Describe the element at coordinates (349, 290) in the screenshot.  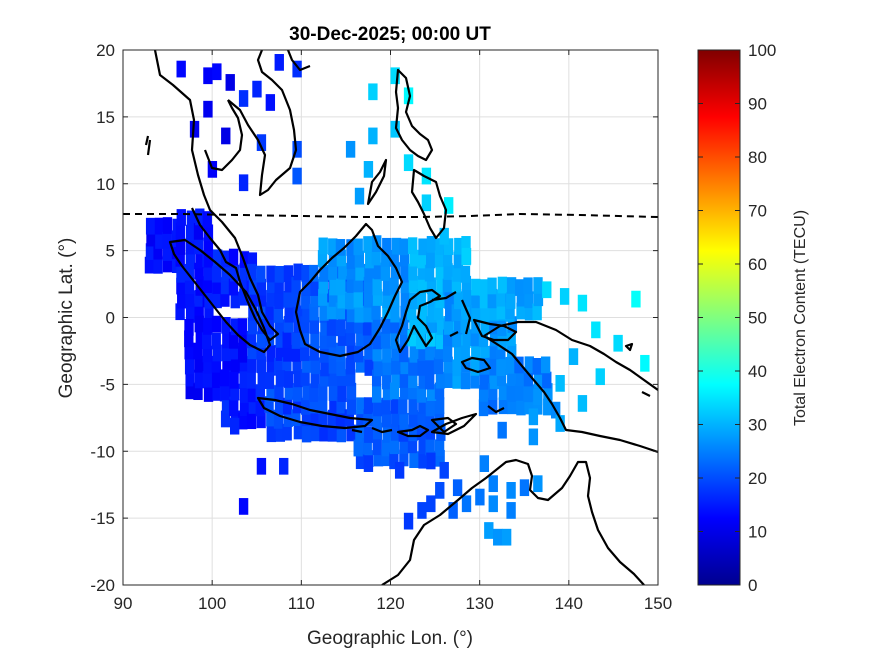
I see `coastline-borneo` at that location.